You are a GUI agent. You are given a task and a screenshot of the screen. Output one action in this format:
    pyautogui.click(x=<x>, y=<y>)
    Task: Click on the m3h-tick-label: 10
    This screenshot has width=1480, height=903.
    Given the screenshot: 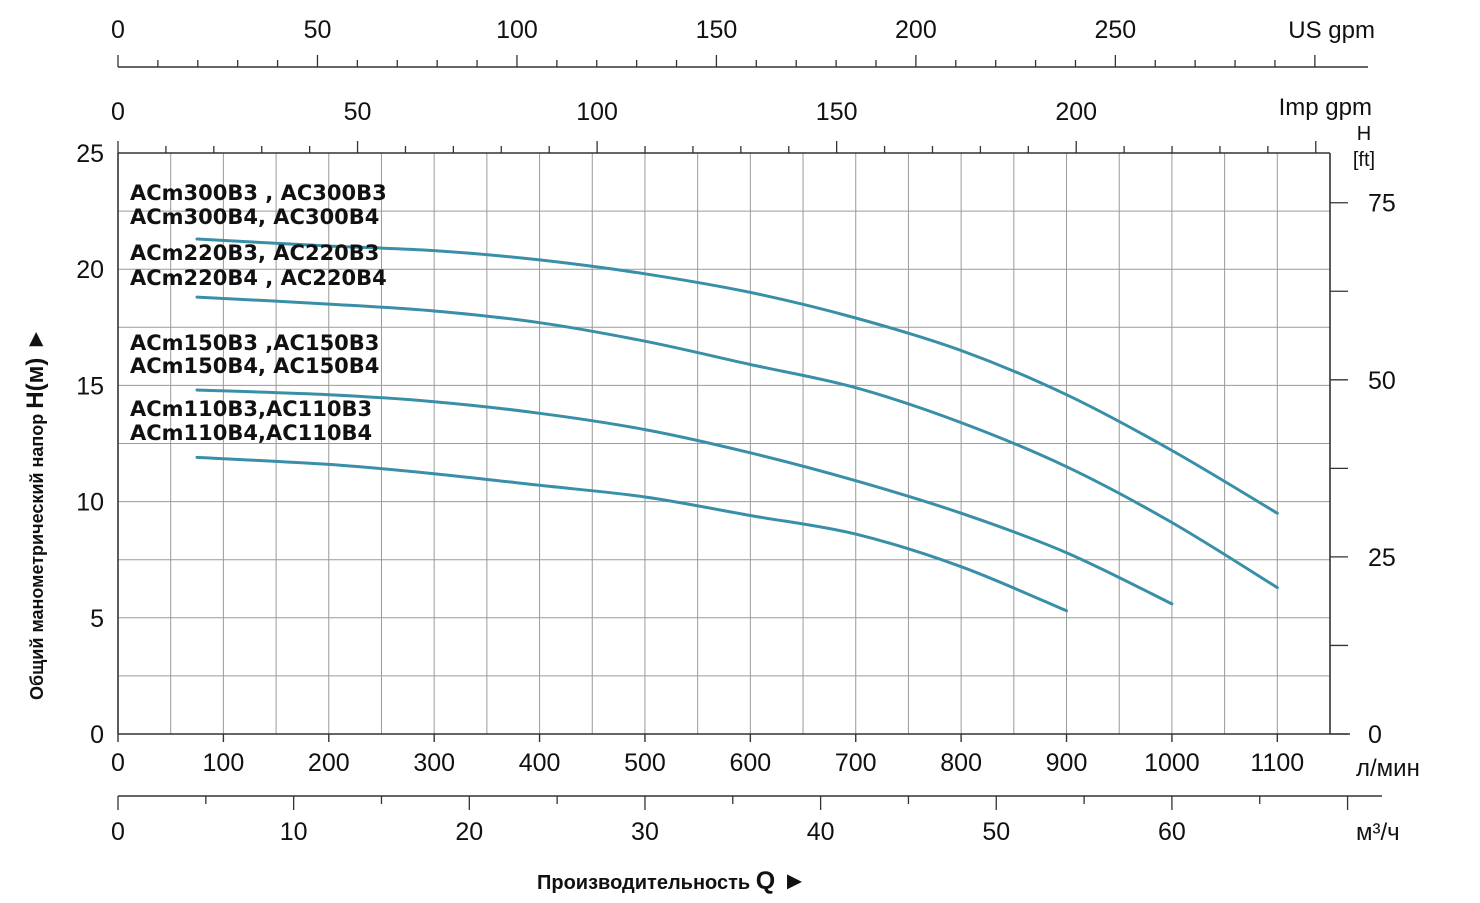 What is the action you would take?
    pyautogui.click(x=294, y=832)
    